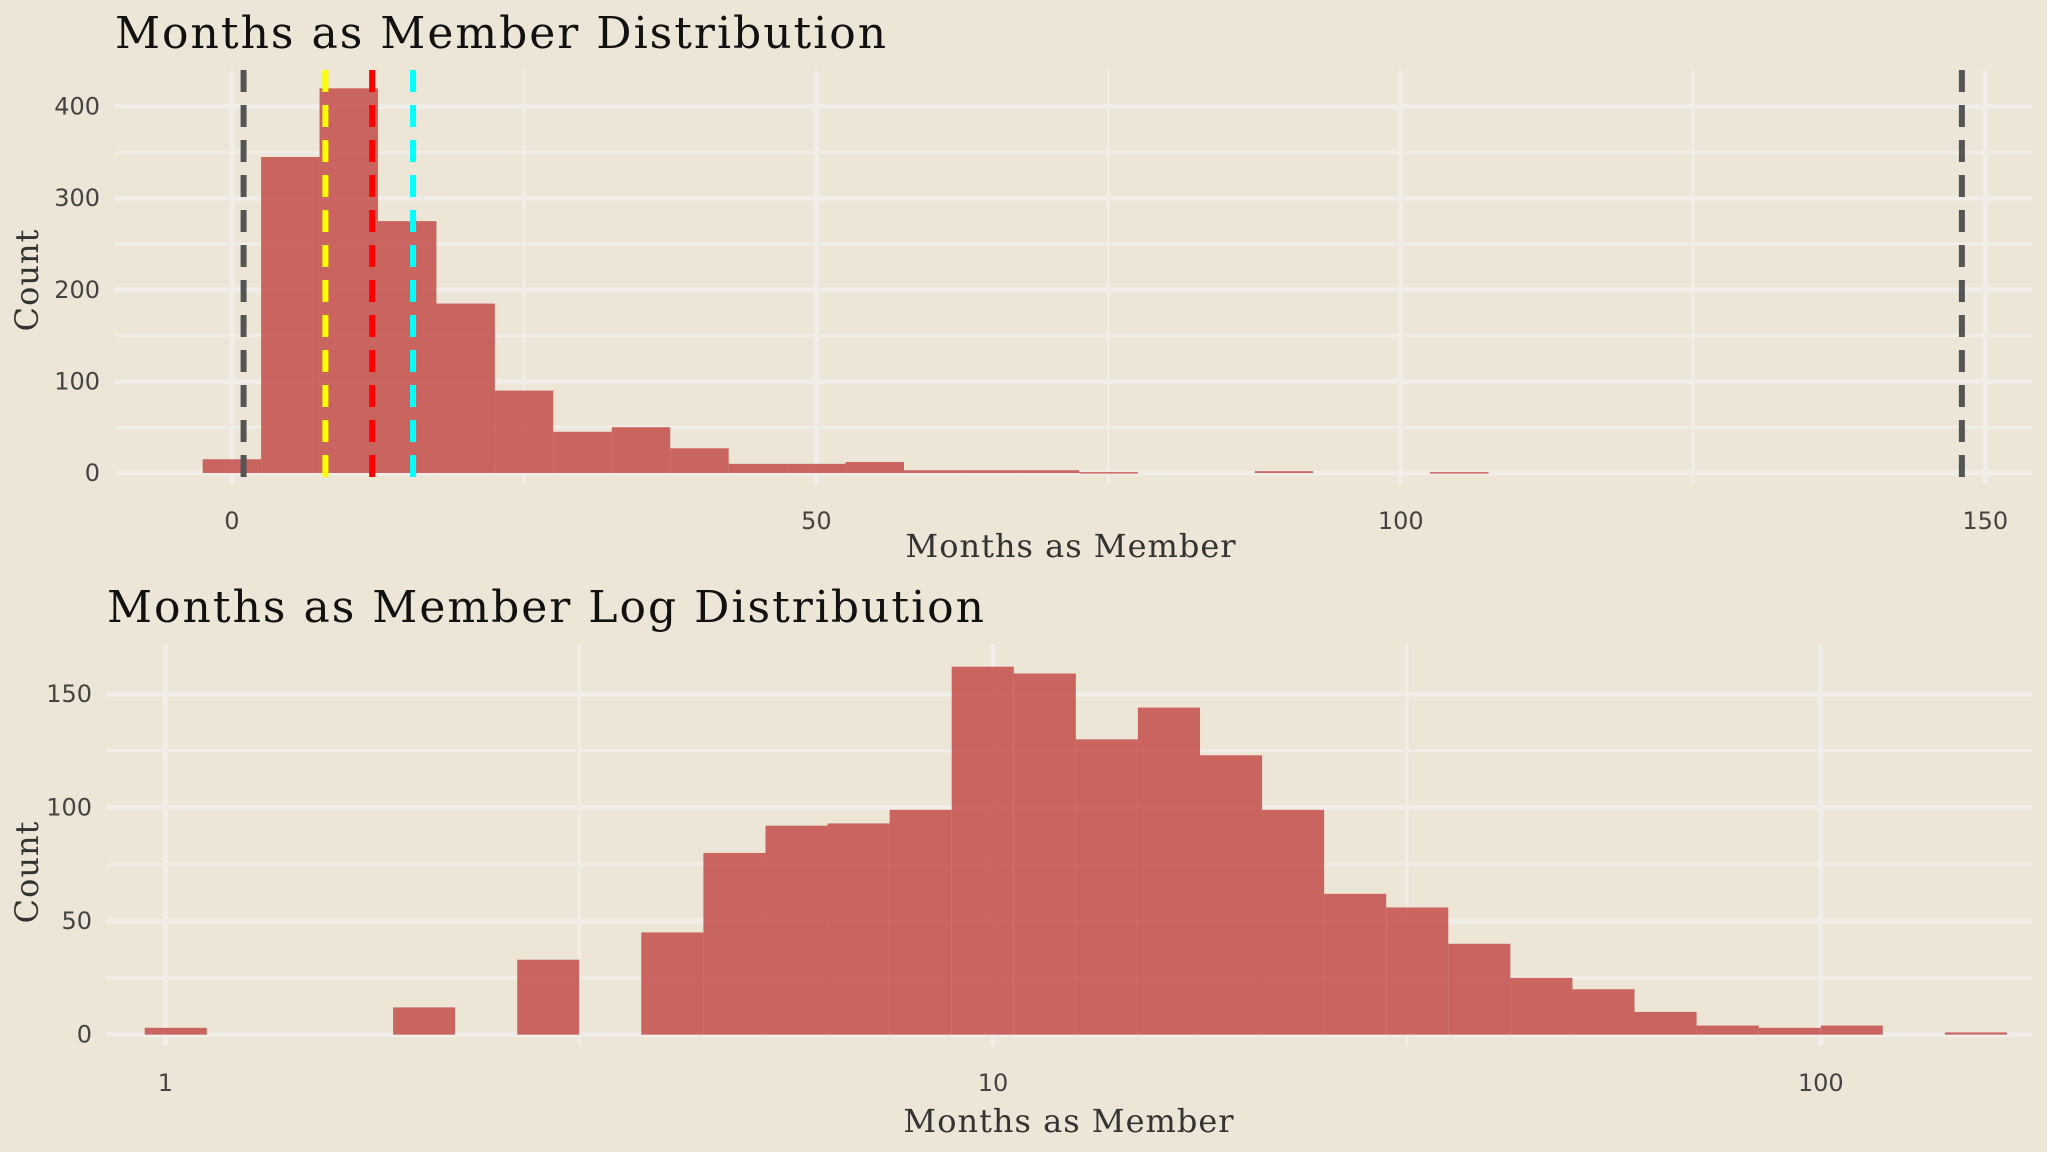 Image resolution: width=2047 pixels, height=1152 pixels. Describe the element at coordinates (501, 33) in the screenshot. I see `chart-title: Months as Member Distribution` at that location.